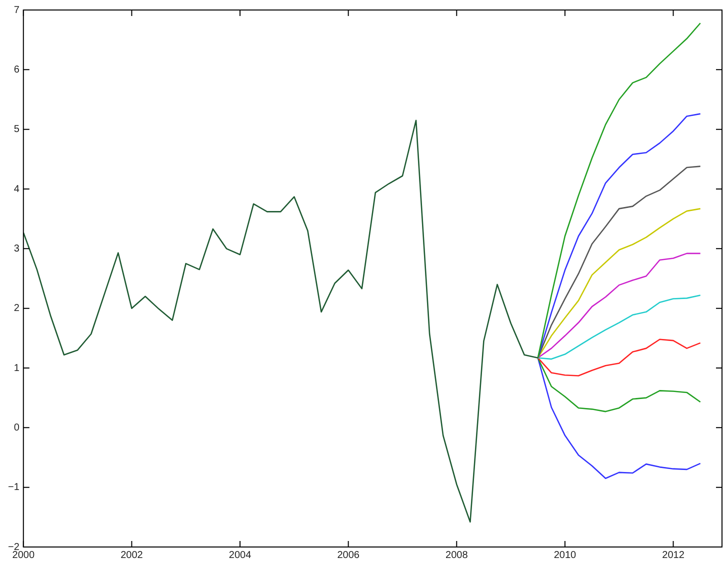  What do you see at coordinates (457, 555) in the screenshot?
I see `x-tick-label: 2008` at bounding box center [457, 555].